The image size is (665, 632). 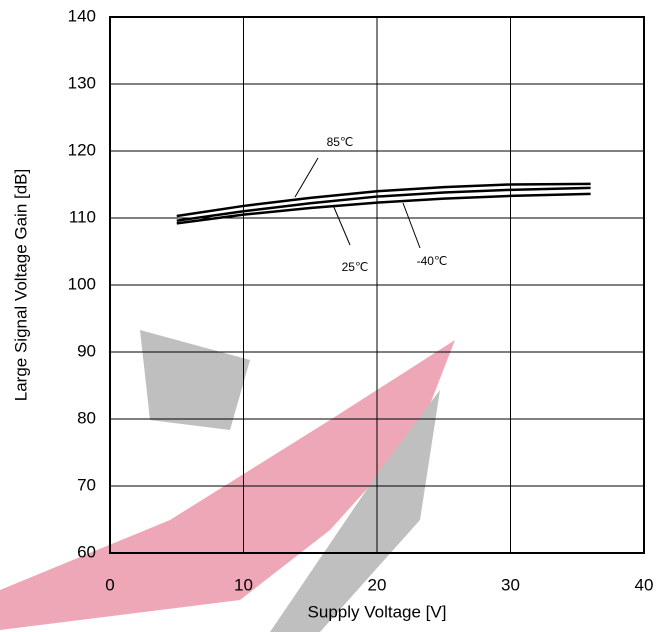 What do you see at coordinates (109, 584) in the screenshot?
I see `x-tick-label: 0` at bounding box center [109, 584].